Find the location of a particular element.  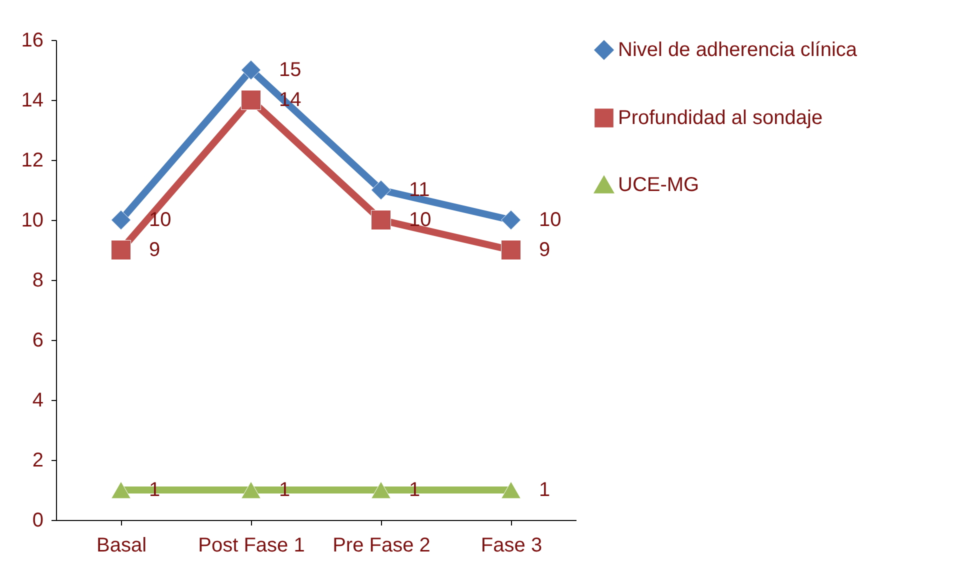

y-tick-label: 8 is located at coordinates (38, 281).